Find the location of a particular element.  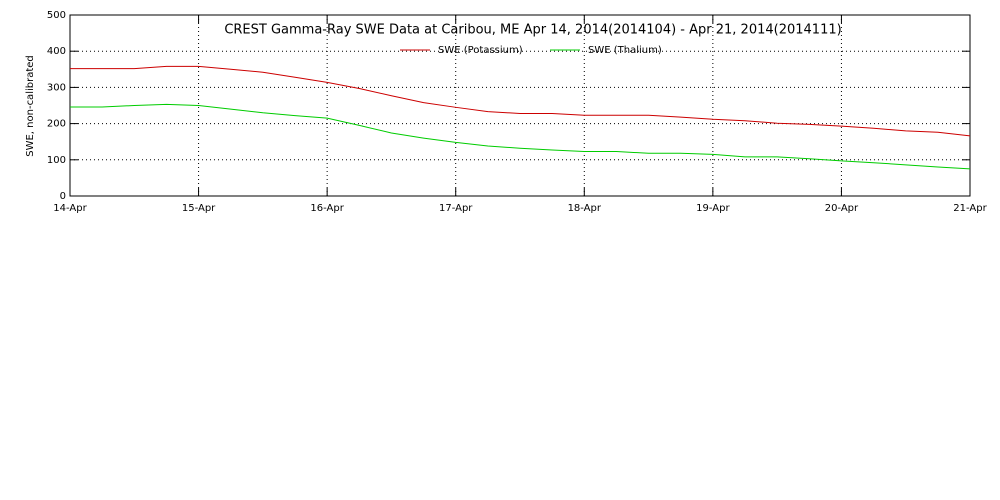

legend-label: SWE (Thalium) is located at coordinates (625, 50).